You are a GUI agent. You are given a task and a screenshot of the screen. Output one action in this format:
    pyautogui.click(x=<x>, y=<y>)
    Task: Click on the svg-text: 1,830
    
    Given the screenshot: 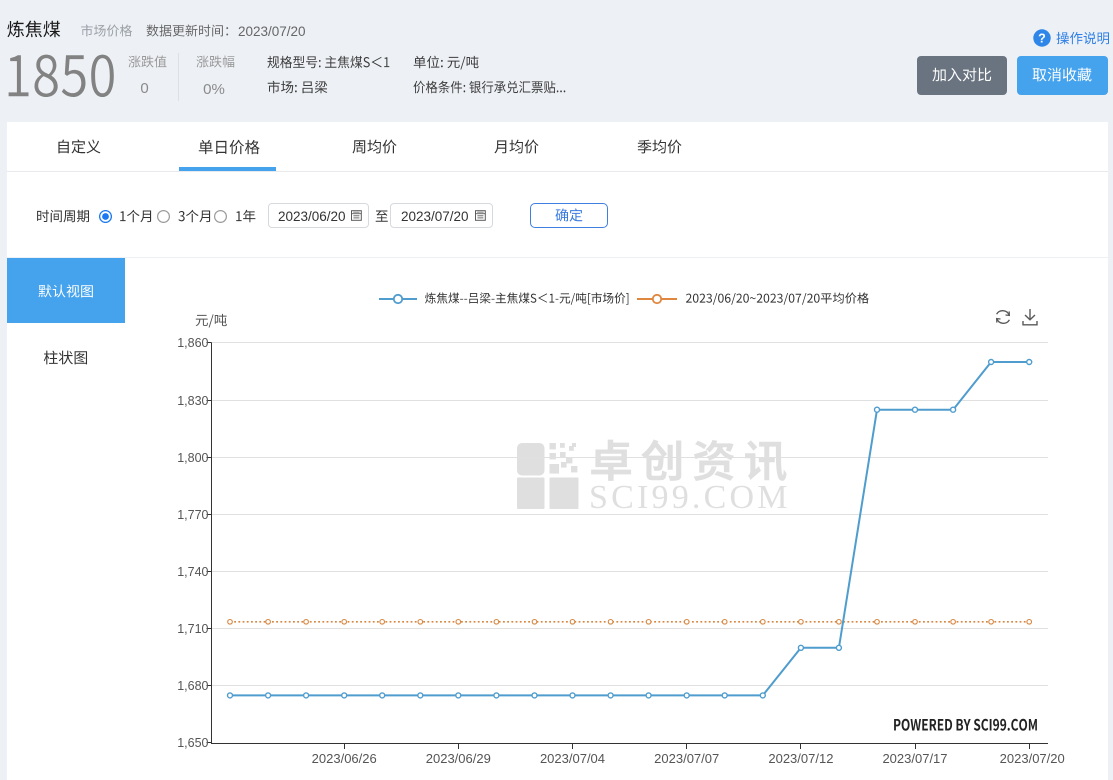 What is the action you would take?
    pyautogui.click(x=192, y=401)
    